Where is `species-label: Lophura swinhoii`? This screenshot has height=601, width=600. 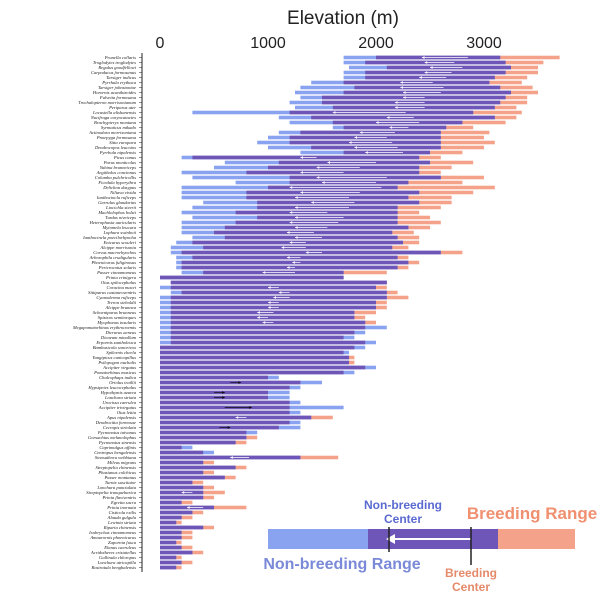
species-label: Lophura swinhoii is located at coordinates (119, 232).